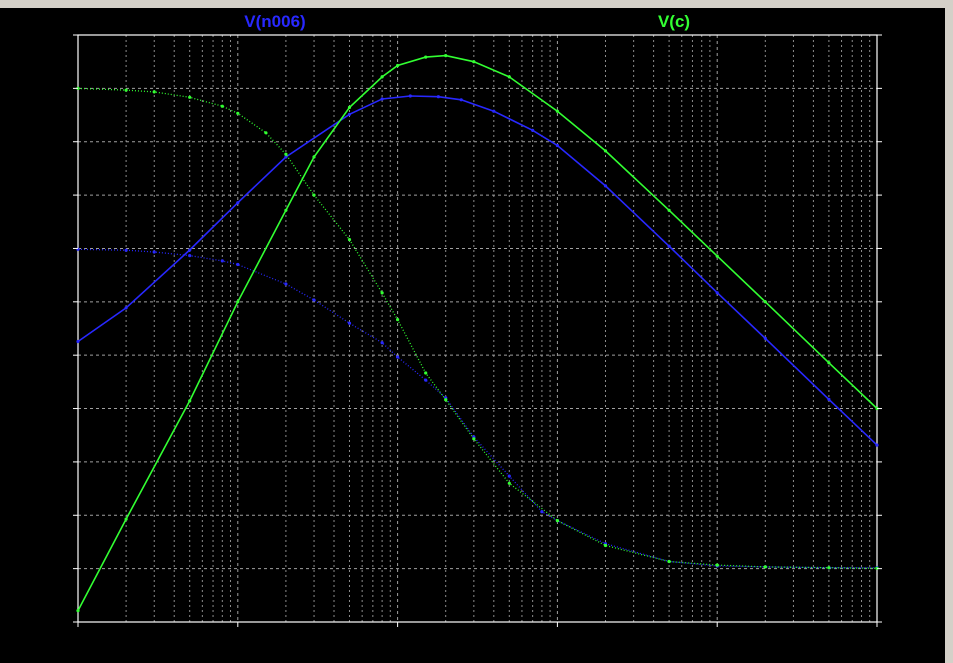 The image size is (953, 663). What do you see at coordinates (46, 89) in the screenshot?
I see `y-left-tick-label: 112dB` at bounding box center [46, 89].